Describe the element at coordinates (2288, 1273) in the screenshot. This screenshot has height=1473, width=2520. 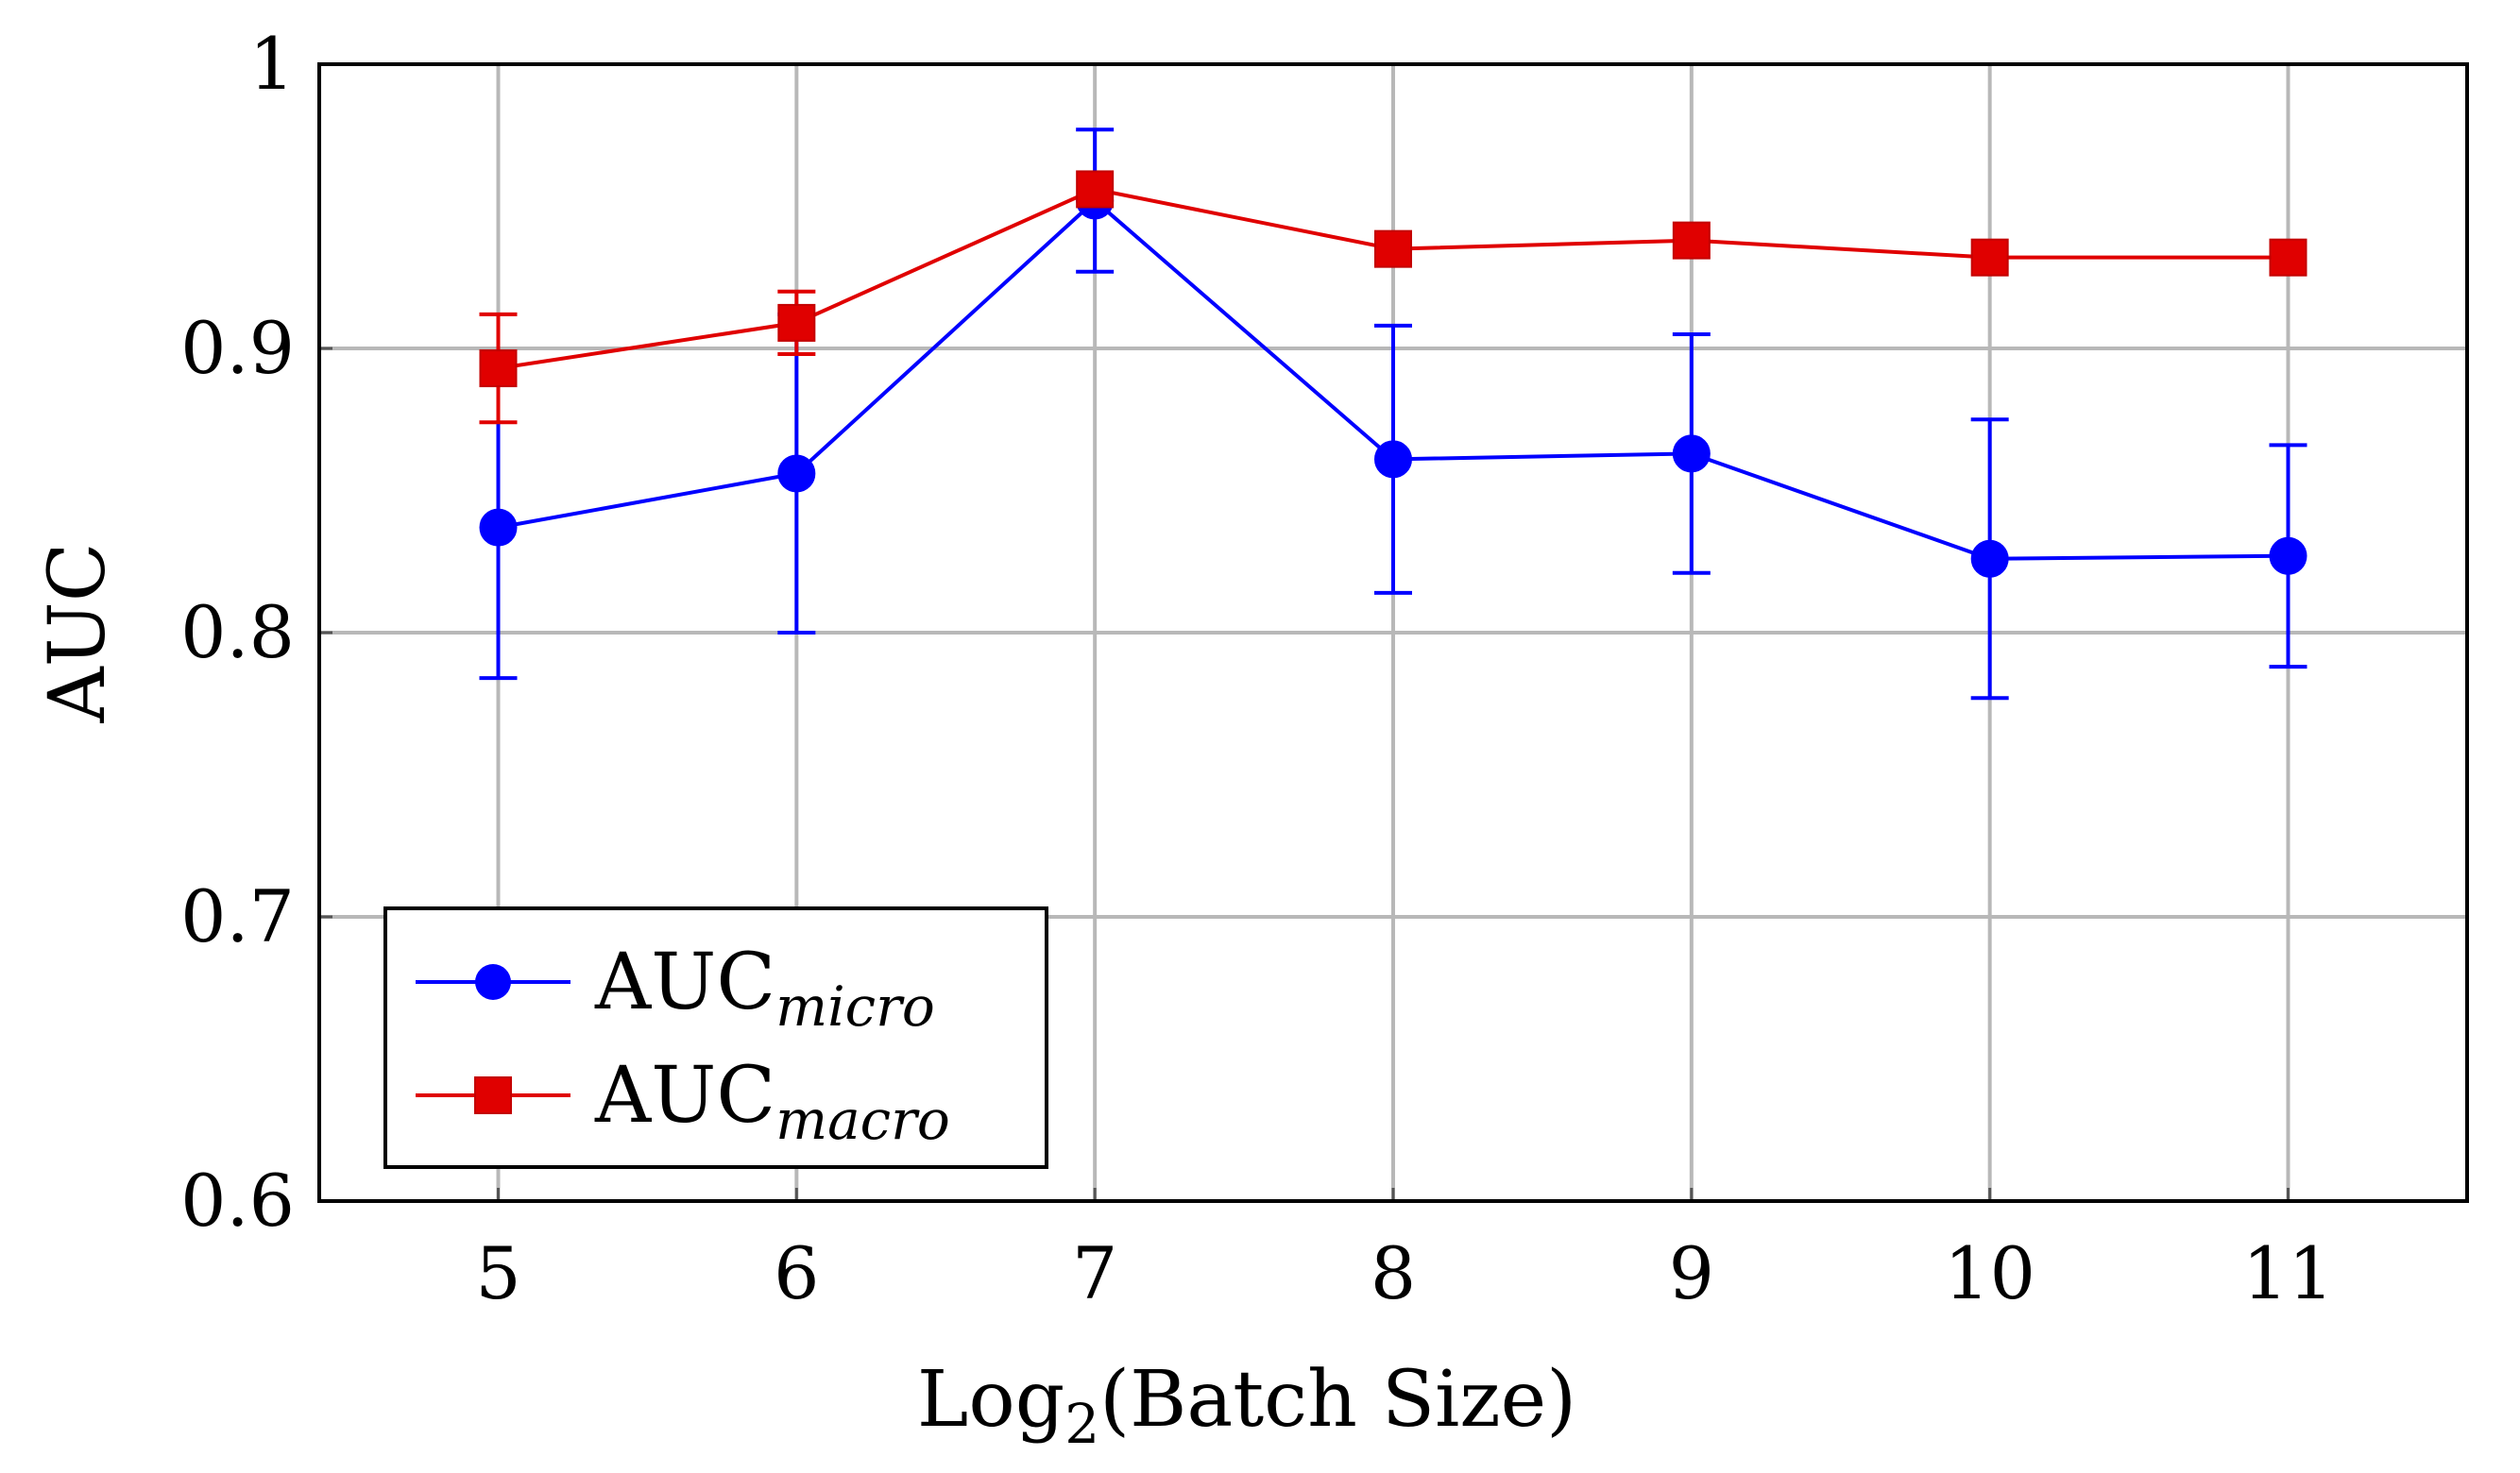
I see `x-tick-label: 11` at that location.